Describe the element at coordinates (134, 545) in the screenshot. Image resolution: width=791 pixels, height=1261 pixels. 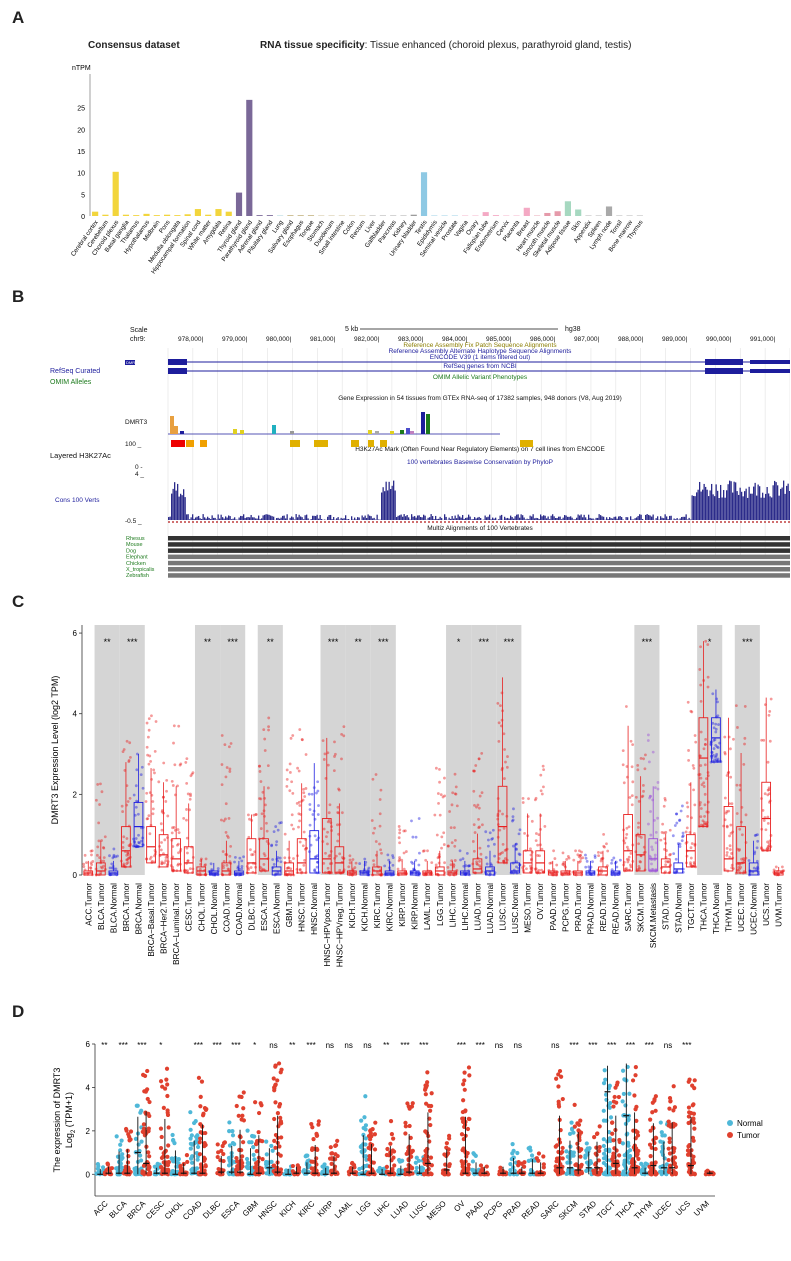
I see `species-label: Mouse` at that location.